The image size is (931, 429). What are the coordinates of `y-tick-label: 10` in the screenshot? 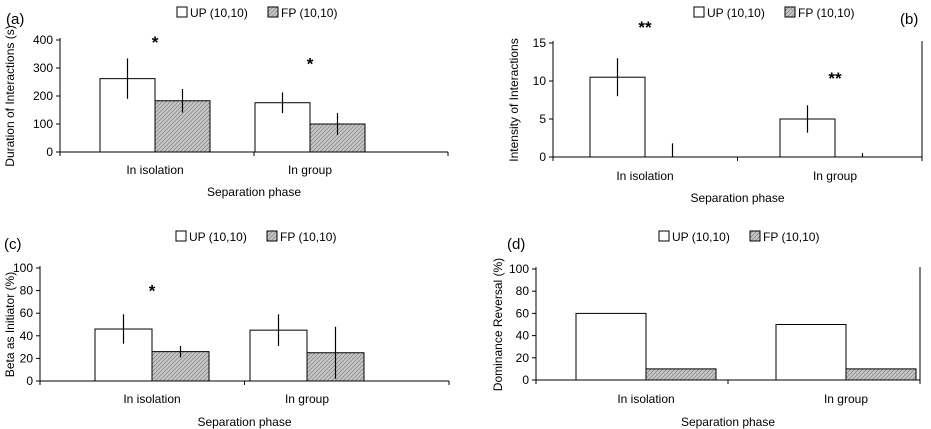 It's located at (540, 81).